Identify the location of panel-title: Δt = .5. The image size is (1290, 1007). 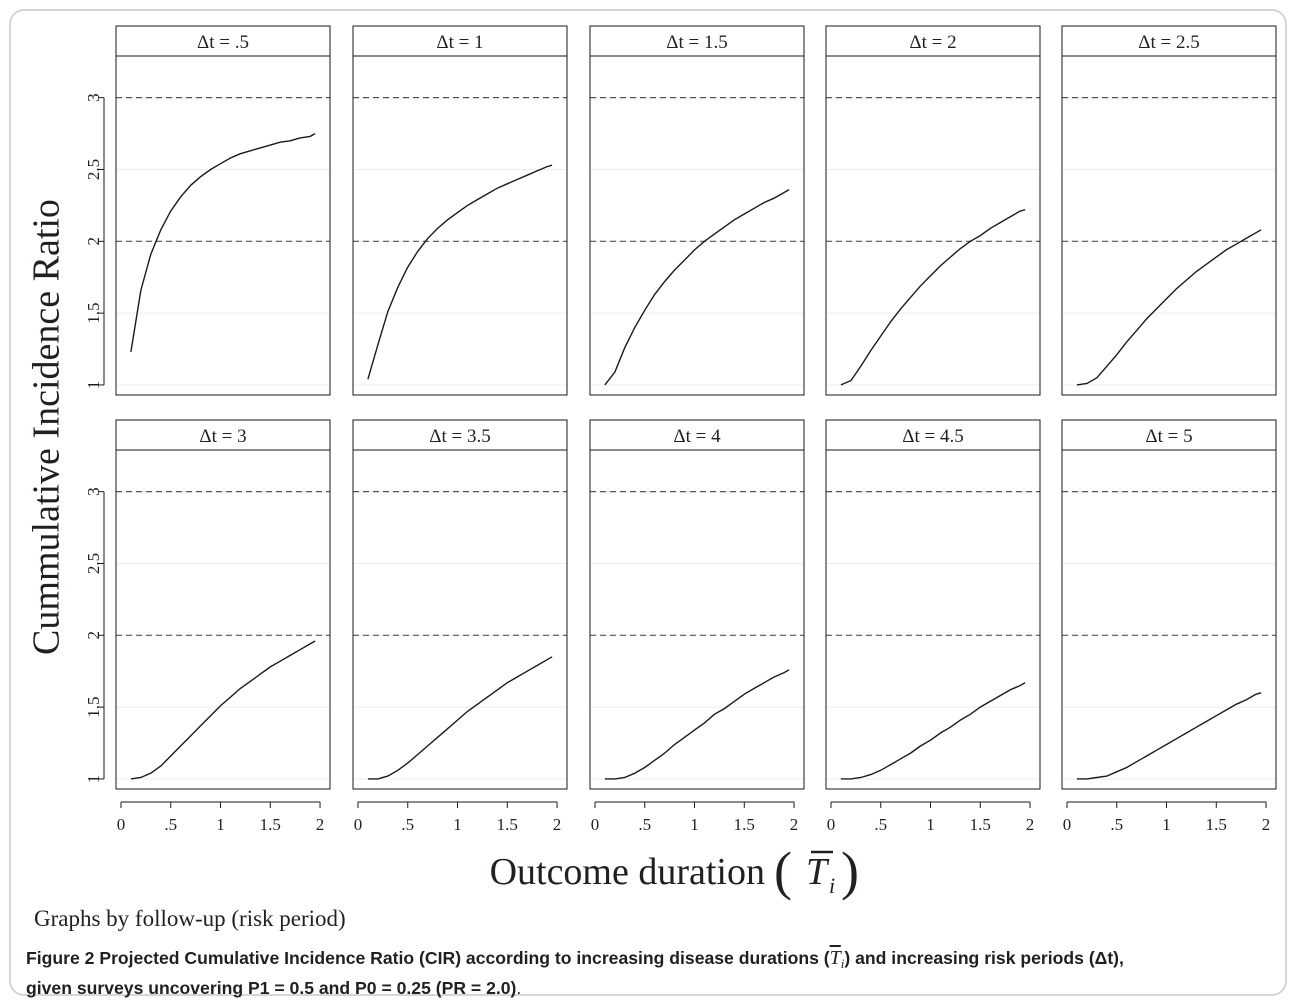
(223, 42).